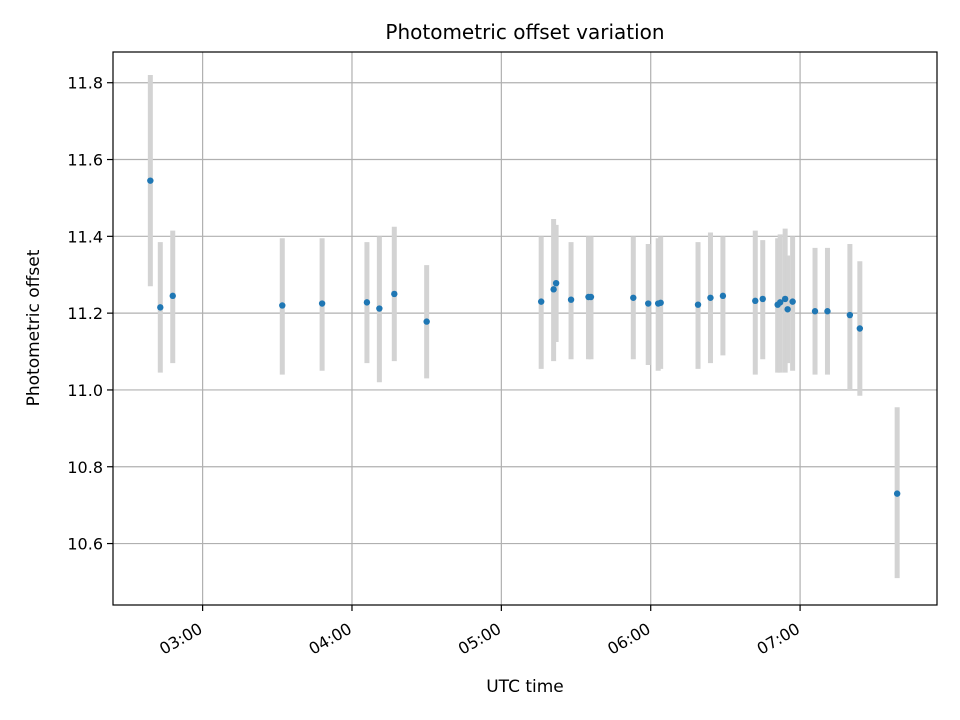  What do you see at coordinates (85, 313) in the screenshot?
I see `y-tick-label: 11.2` at bounding box center [85, 313].